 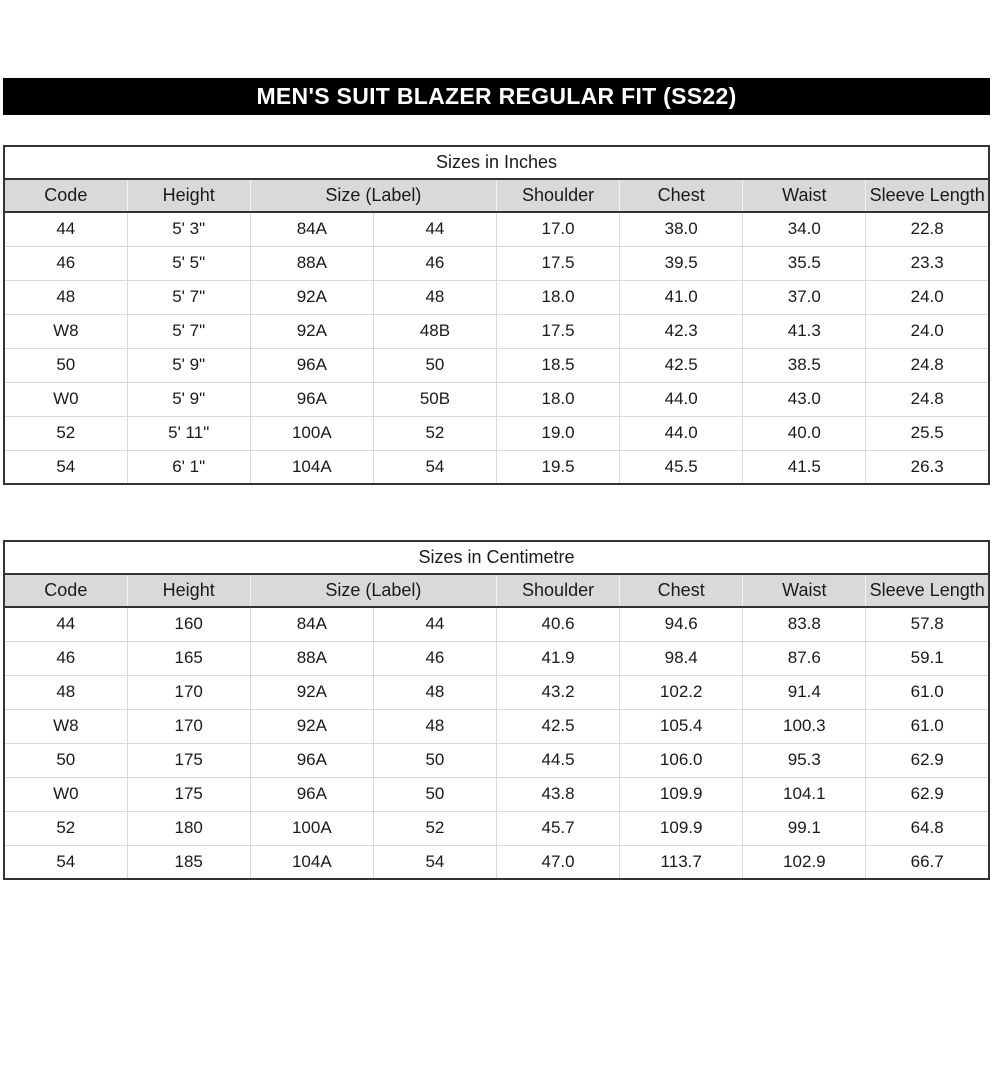 I want to click on table-cell: 26.3, so click(x=927, y=467).